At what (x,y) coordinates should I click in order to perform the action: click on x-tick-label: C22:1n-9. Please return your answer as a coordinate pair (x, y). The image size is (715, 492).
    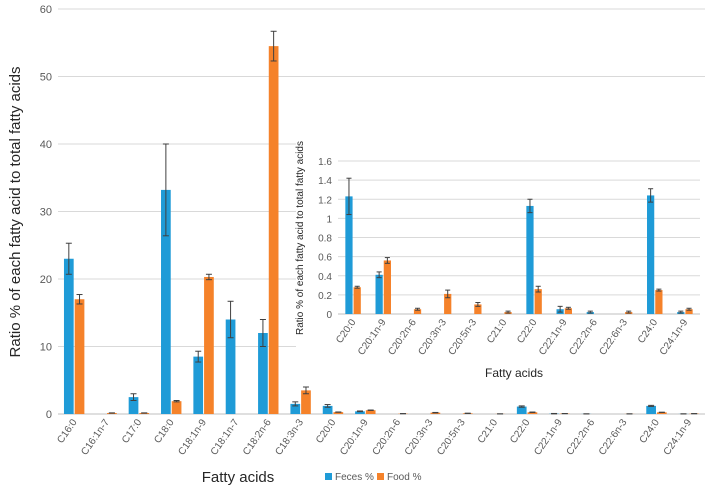
    Looking at the image, I should click on (548, 437).